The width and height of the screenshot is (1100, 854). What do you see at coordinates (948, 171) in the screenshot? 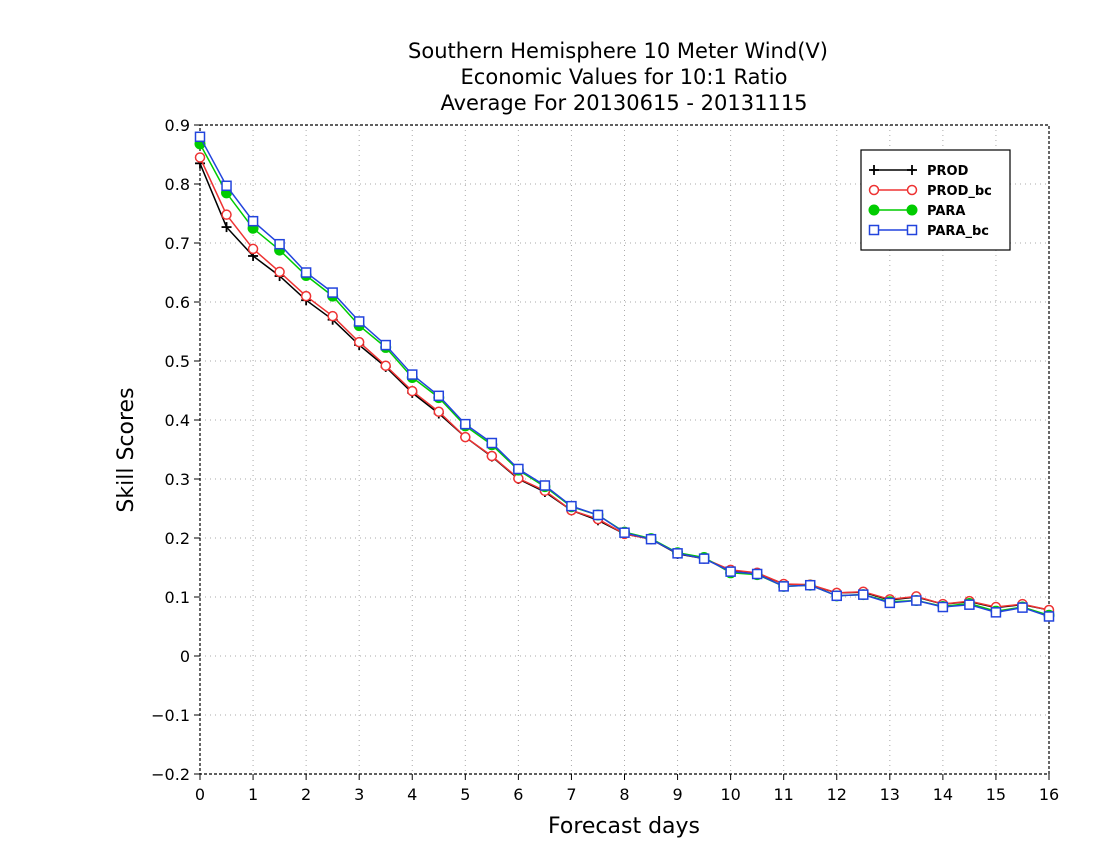
I see `legend-label: PROD` at bounding box center [948, 171].